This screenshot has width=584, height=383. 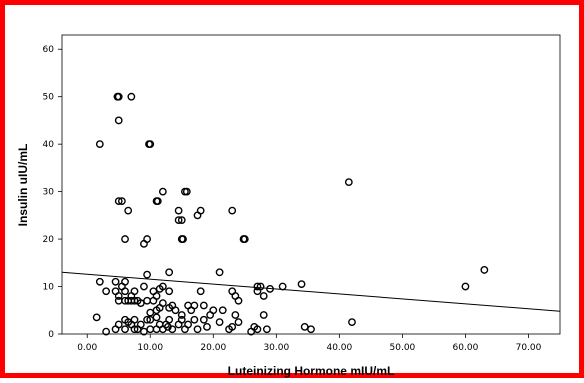 What do you see at coordinates (311, 371) in the screenshot?
I see `x-axis-title: Luteinizing Hormone mIU/mL` at bounding box center [311, 371].